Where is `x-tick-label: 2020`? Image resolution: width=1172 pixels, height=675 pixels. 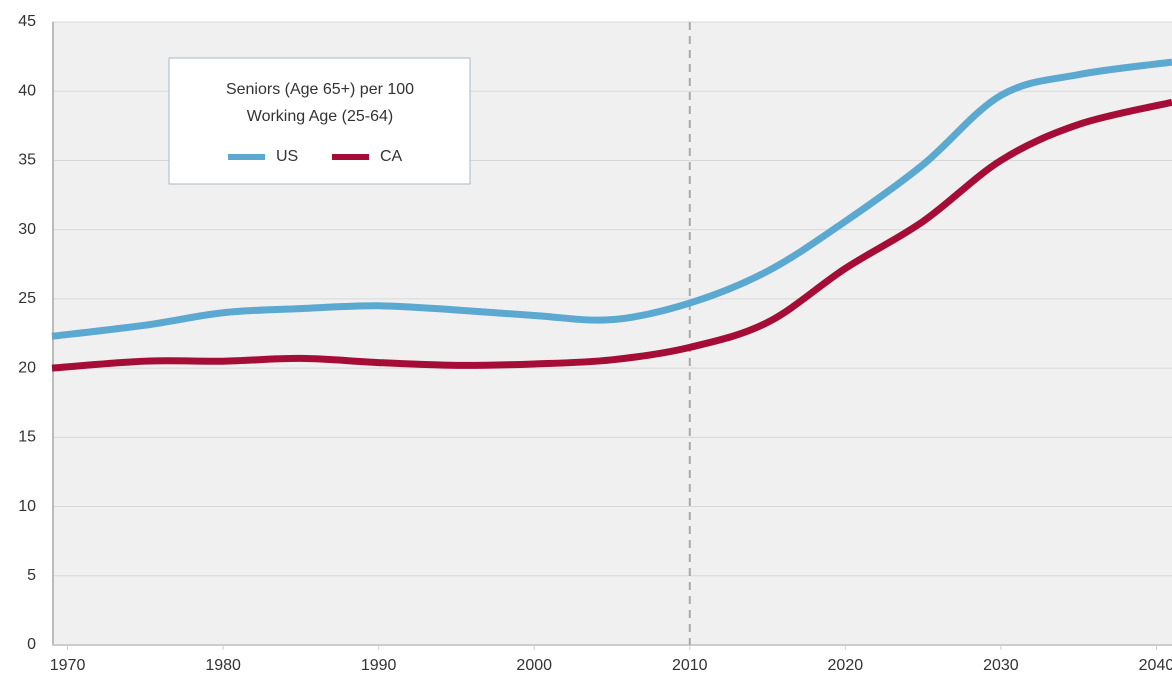
x-tick-label: 2020 is located at coordinates (846, 665).